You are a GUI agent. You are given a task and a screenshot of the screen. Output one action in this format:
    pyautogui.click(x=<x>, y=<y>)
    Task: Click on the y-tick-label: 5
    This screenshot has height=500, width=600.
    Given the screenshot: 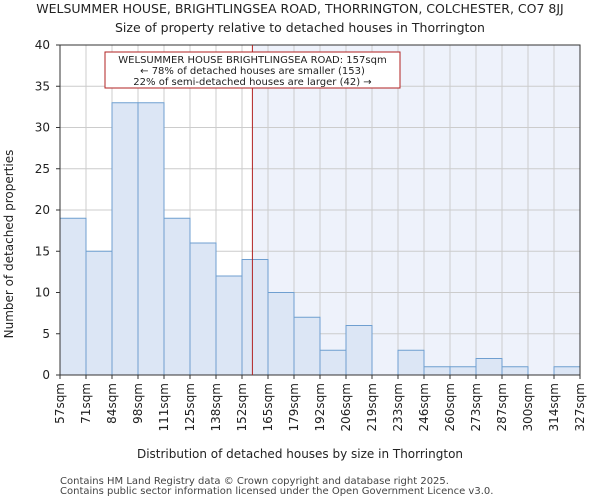 What is the action you would take?
    pyautogui.click(x=46, y=334)
    